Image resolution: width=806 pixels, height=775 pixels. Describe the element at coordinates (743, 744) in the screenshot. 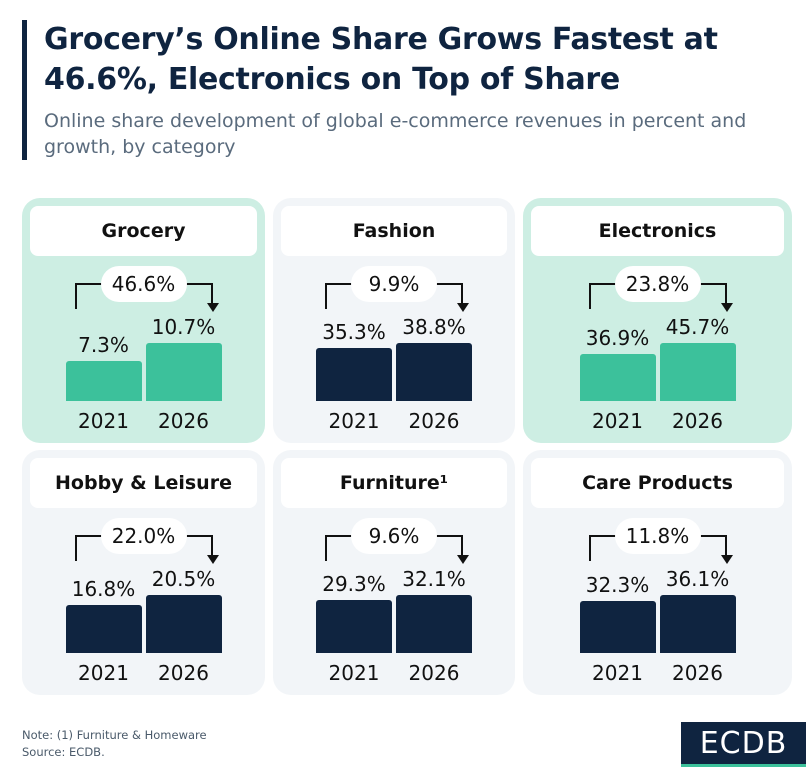

I see `ecdb-logo: ECDB` at that location.